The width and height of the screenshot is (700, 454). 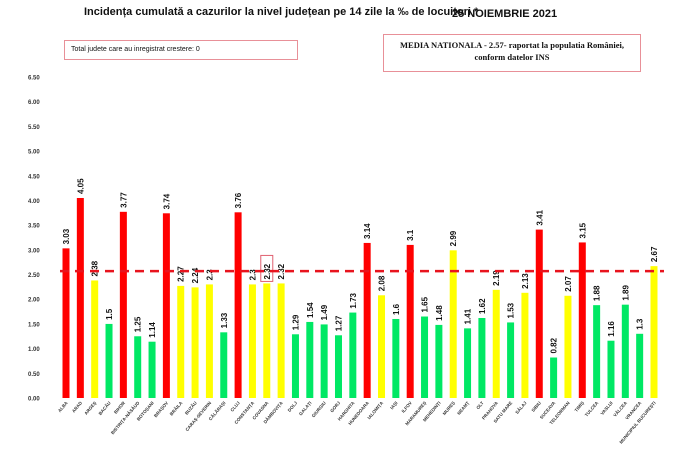 I want to click on bar-harghita, so click(x=353, y=355).